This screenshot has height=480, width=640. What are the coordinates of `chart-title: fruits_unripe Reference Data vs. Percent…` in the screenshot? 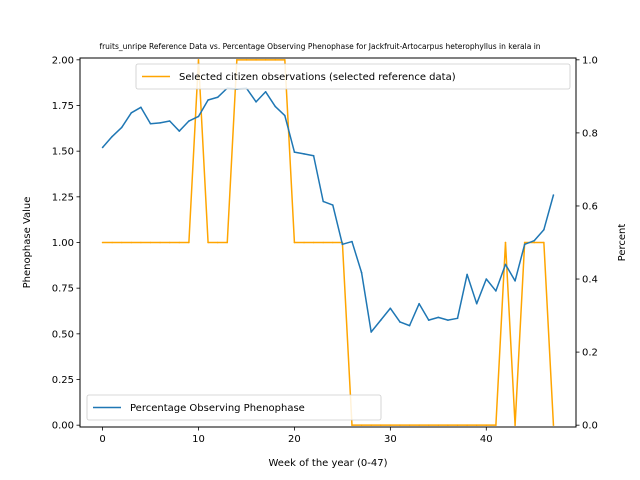 It's located at (319, 46).